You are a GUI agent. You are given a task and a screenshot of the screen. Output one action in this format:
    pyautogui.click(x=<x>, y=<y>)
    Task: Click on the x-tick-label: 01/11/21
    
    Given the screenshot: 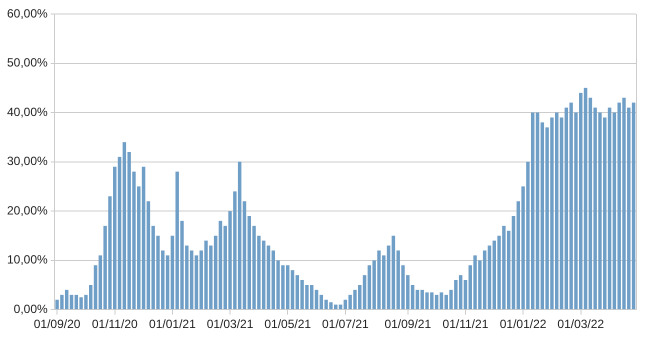 What is the action you would take?
    pyautogui.click(x=465, y=324)
    